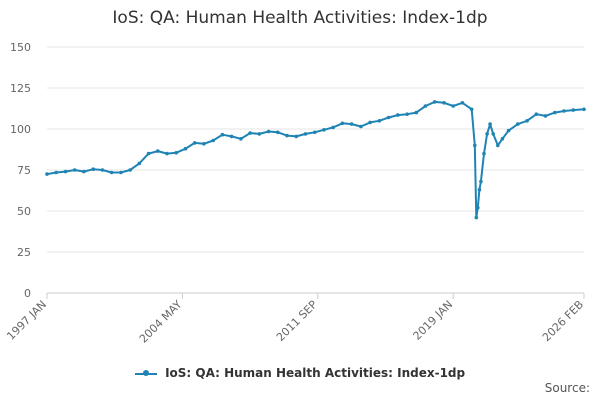 This screenshot has width=600, height=400. I want to click on y-tick-label: 125, so click(20, 88).